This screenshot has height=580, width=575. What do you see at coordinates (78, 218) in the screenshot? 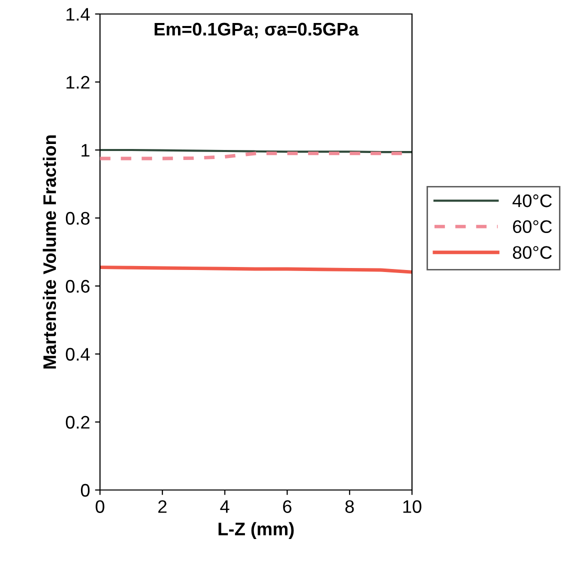
I see `y-tick-label: 0.8` at bounding box center [78, 218].